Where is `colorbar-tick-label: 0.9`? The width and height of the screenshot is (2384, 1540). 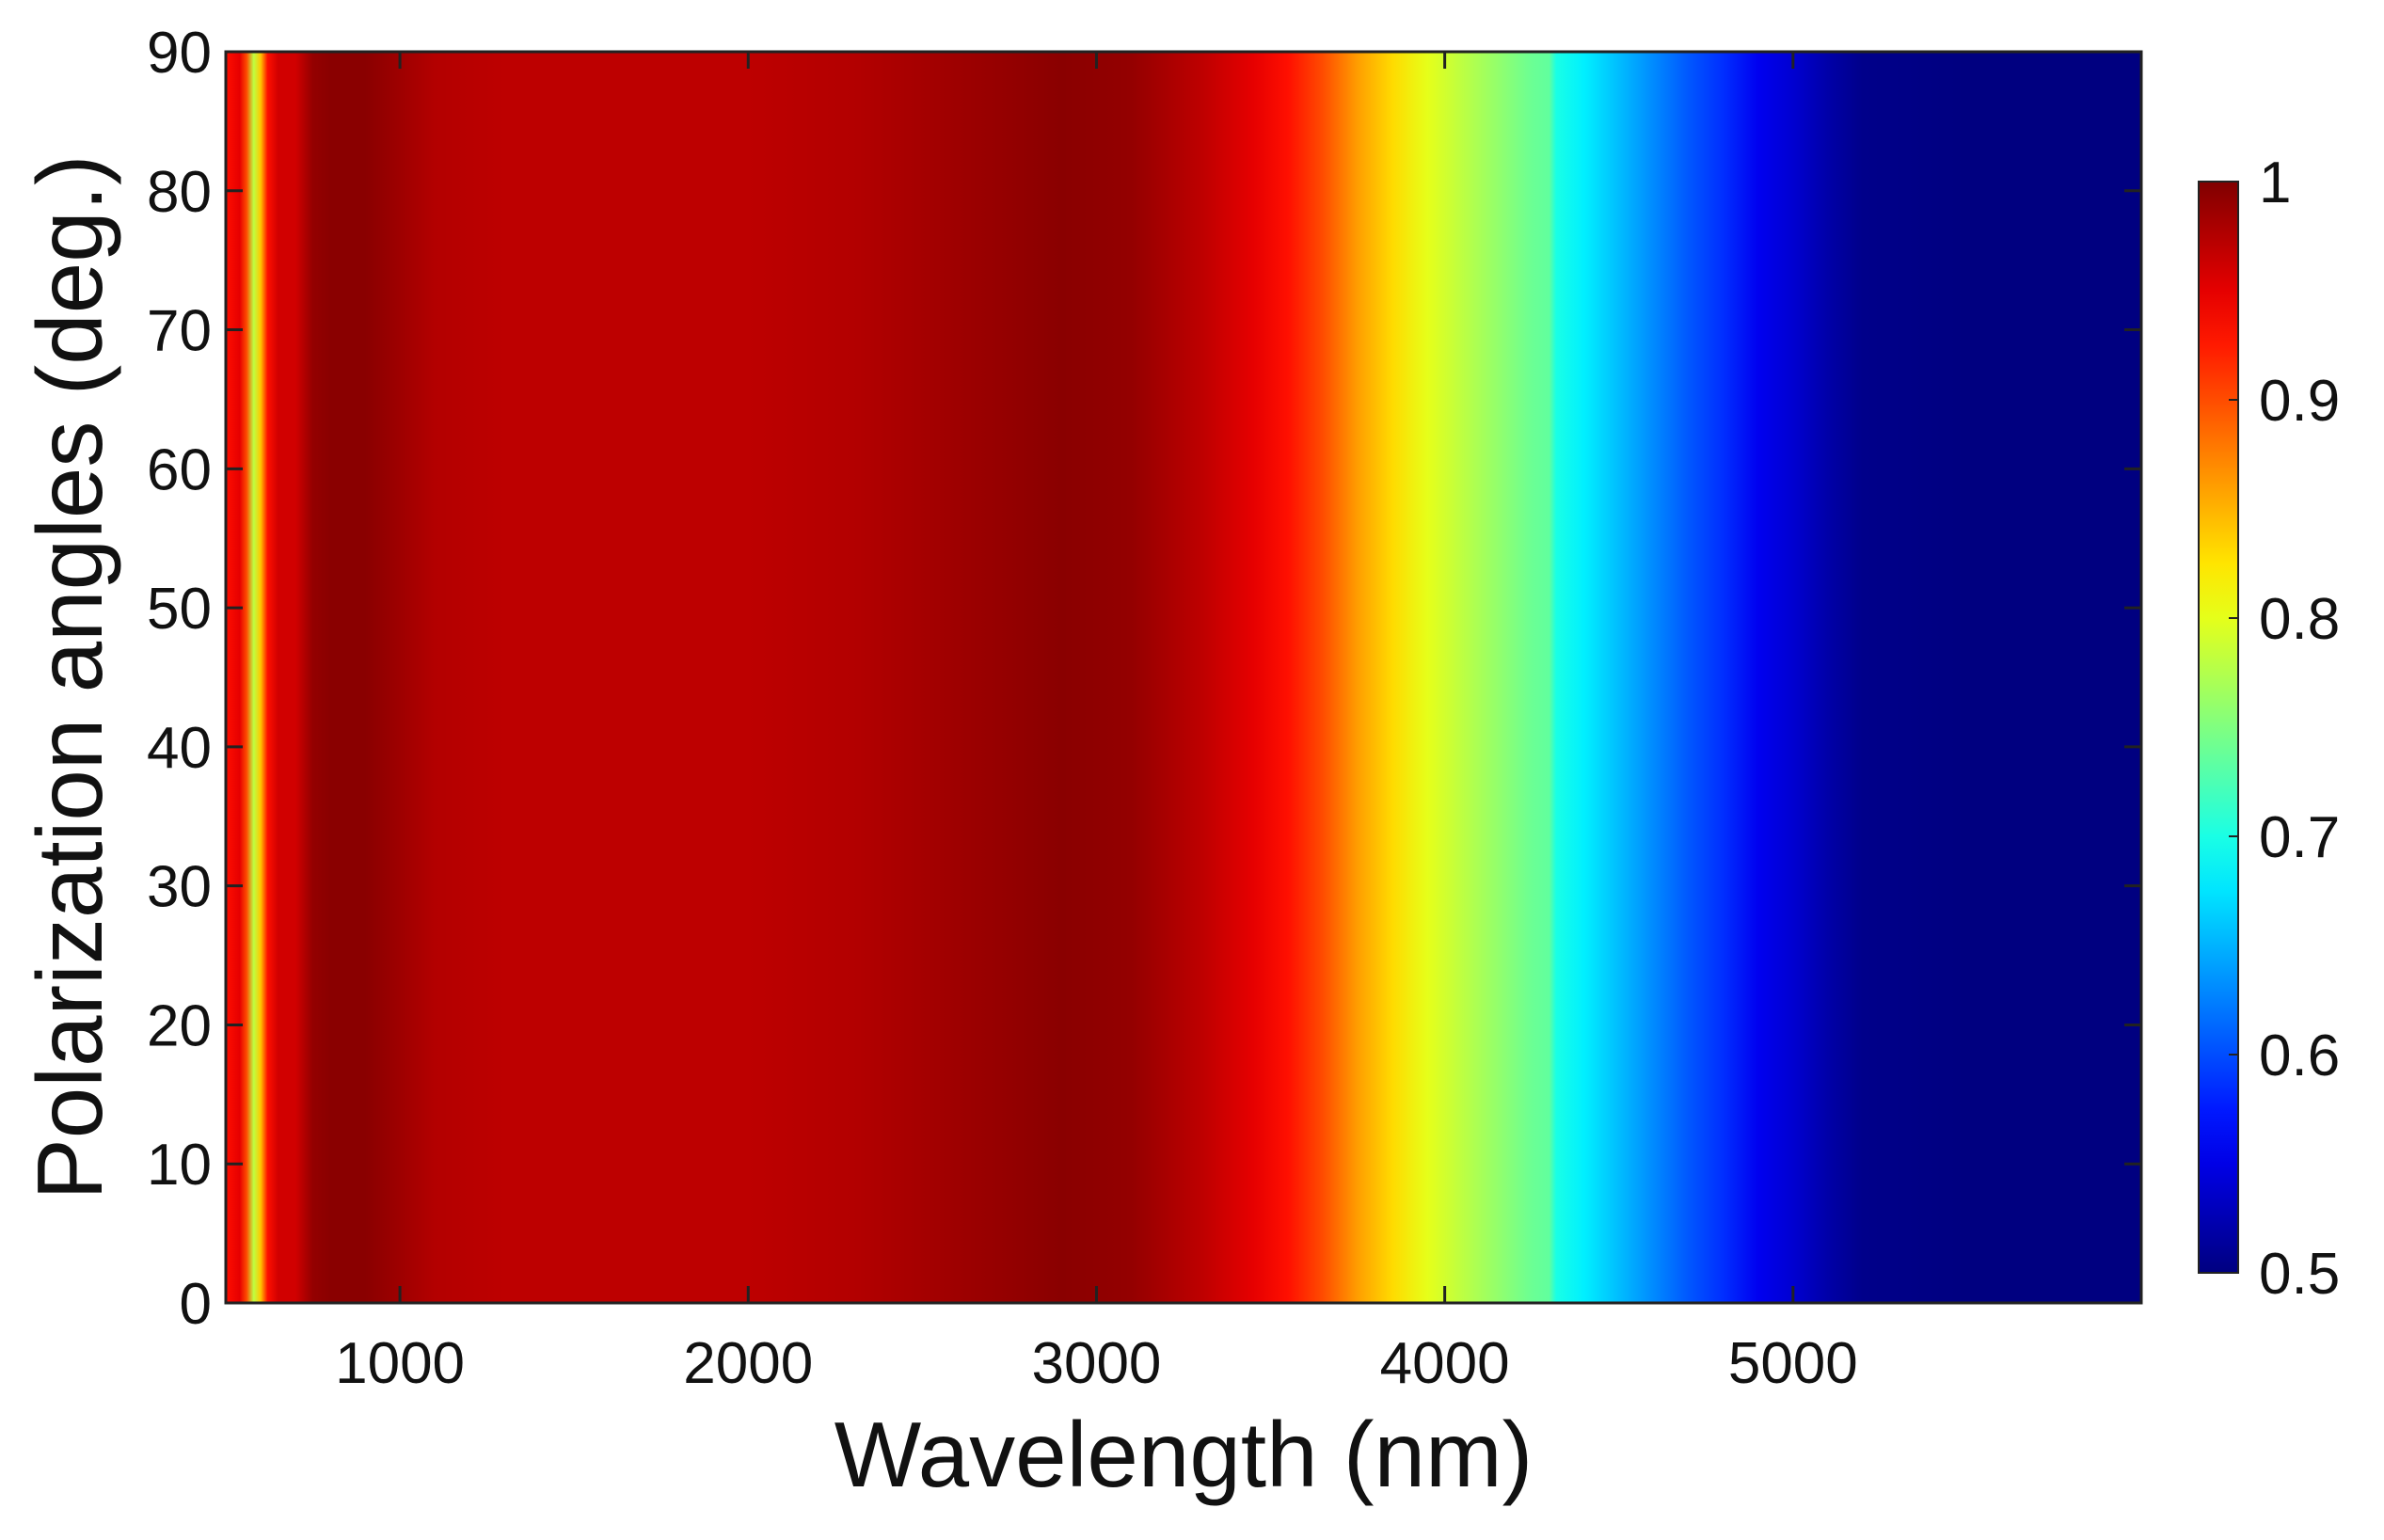
colorbar-tick-label: 0.9 is located at coordinates (2299, 401).